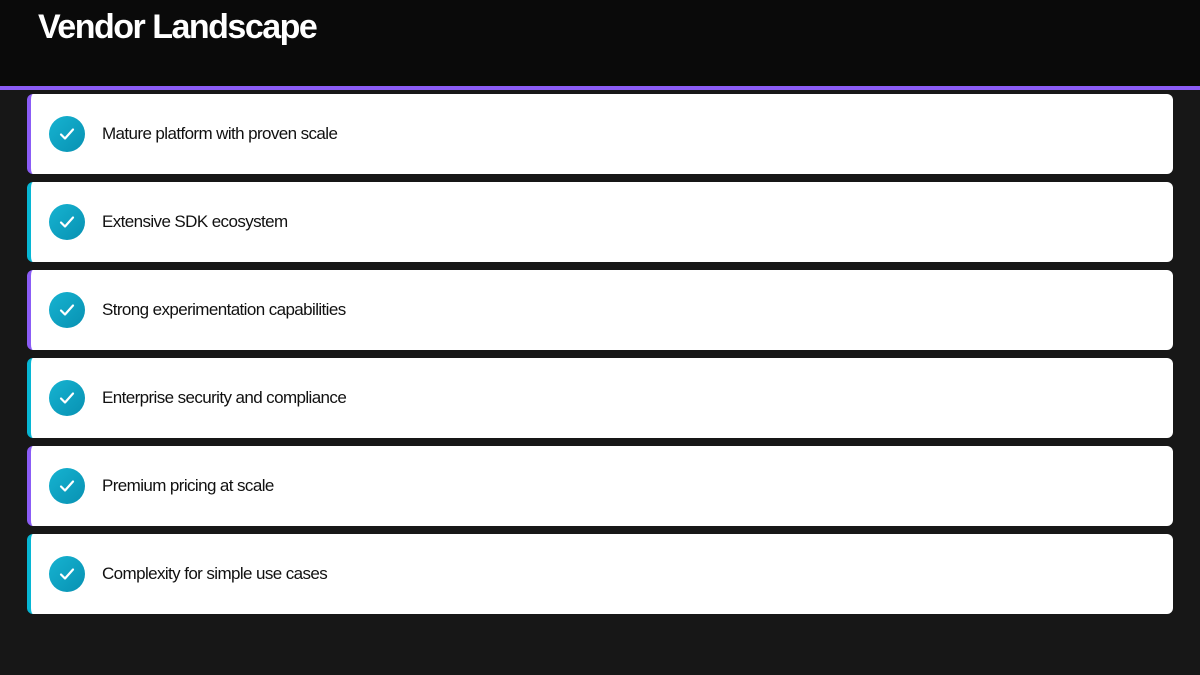 The width and height of the screenshot is (1200, 675). I want to click on item-label: Premium pricing at scale, so click(188, 485).